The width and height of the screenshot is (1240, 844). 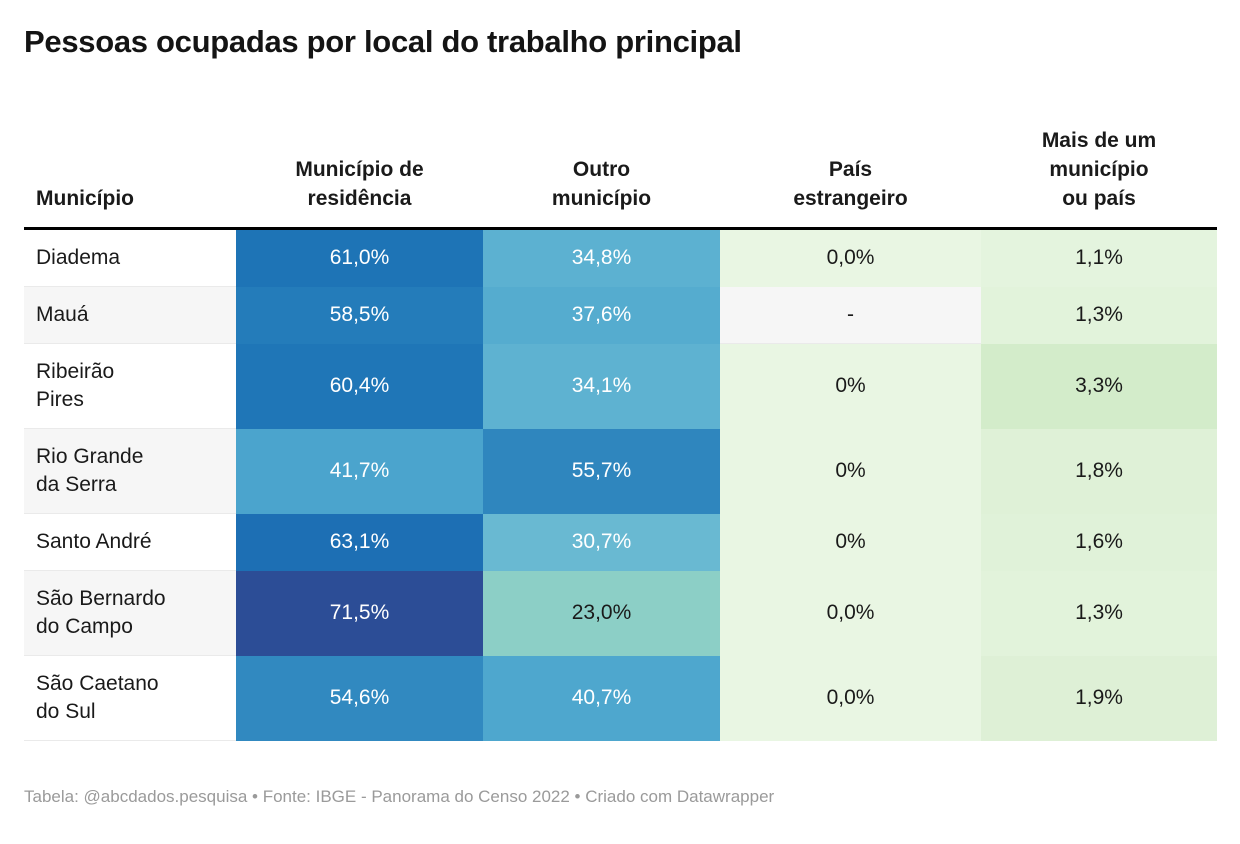 I want to click on table-row: São Bernardo do Campo 71,5% 23,0% 0,0% 1,3%, so click(x=620, y=613).